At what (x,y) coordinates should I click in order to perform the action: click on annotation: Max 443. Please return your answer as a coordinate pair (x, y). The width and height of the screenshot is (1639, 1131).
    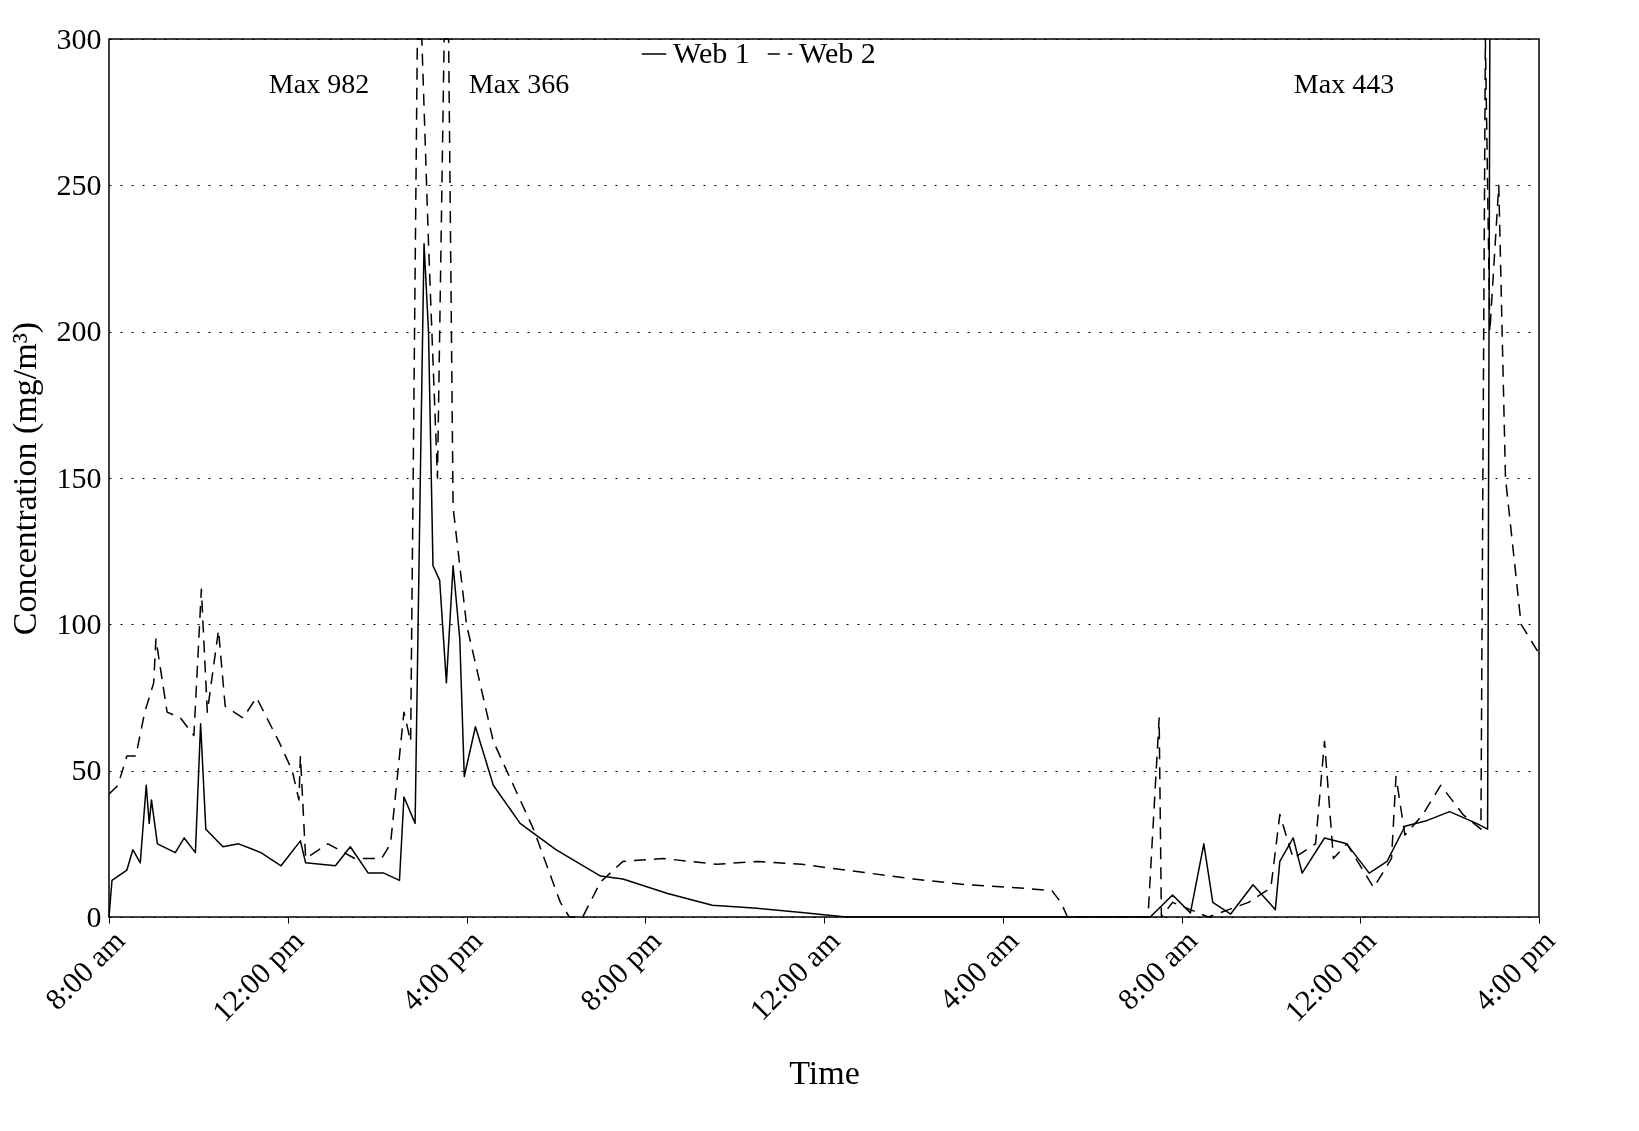
    Looking at the image, I should click on (1344, 83).